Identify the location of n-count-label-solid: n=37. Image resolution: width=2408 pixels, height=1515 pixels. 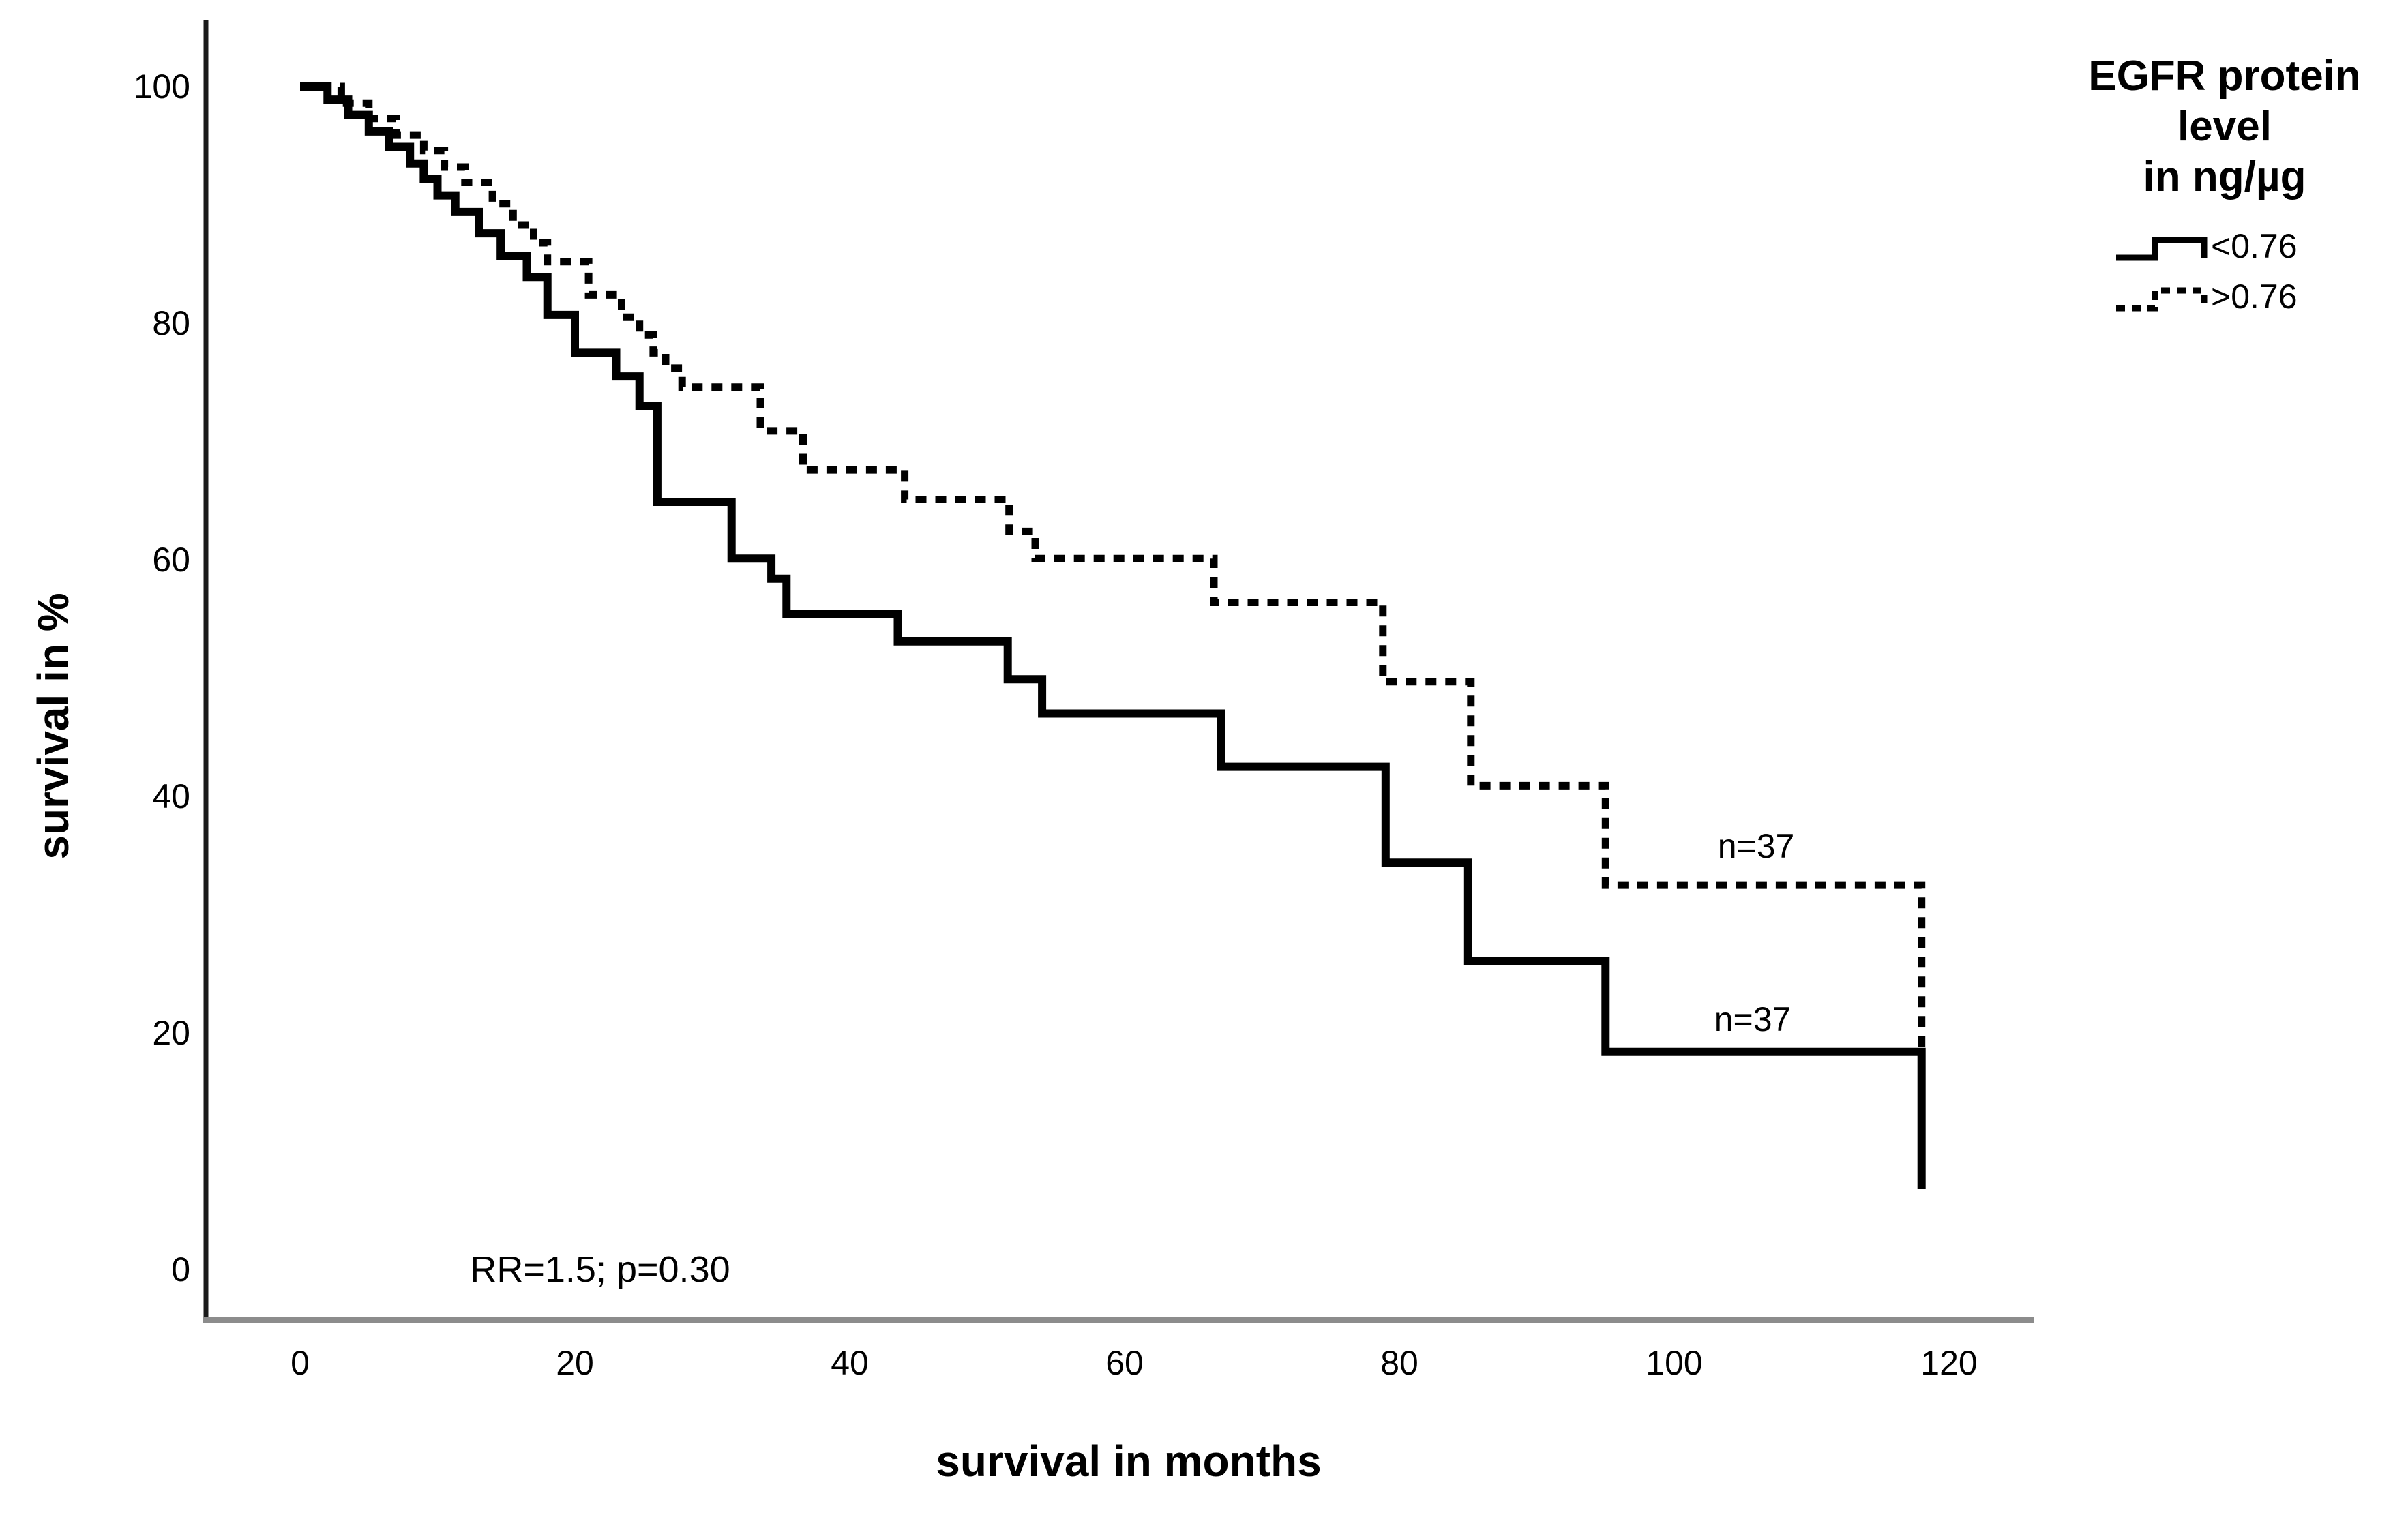
(1753, 1019).